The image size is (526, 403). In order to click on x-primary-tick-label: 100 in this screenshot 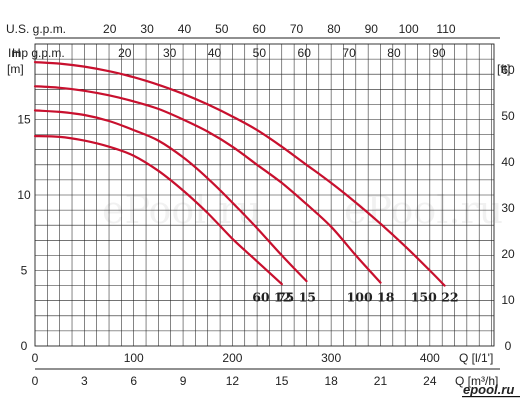, I will do `click(134, 358)`.